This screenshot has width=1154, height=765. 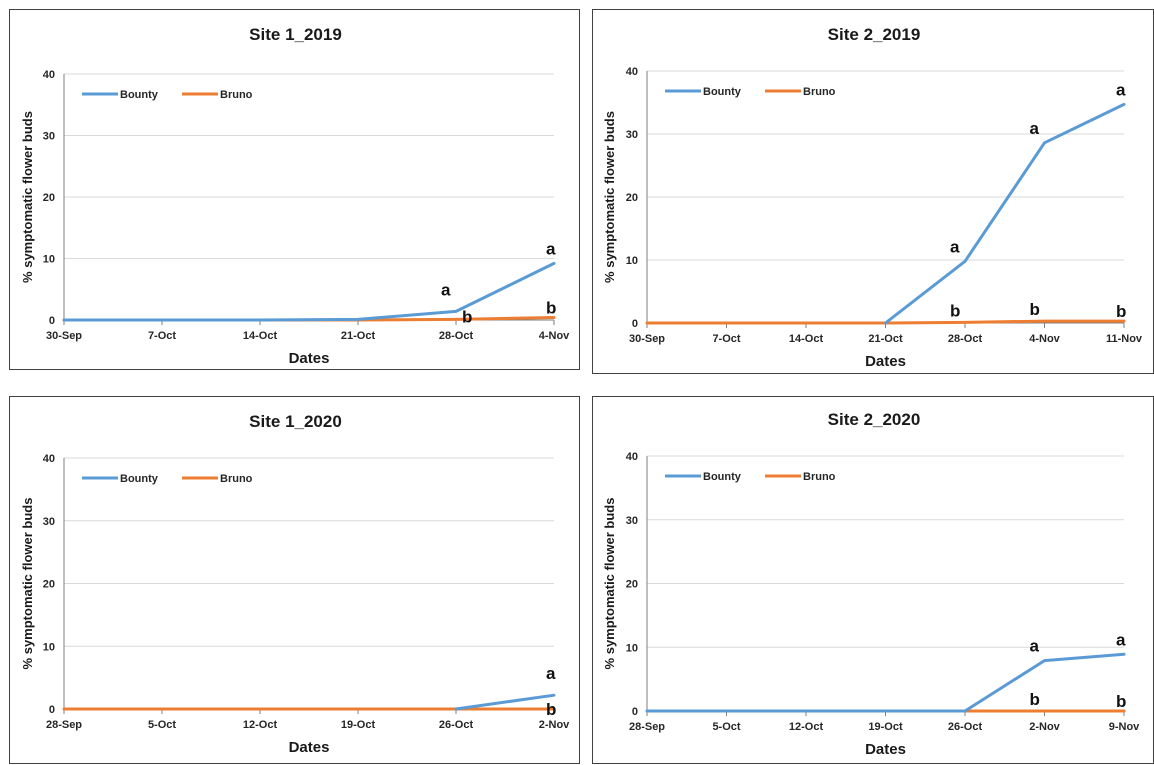 What do you see at coordinates (874, 34) in the screenshot?
I see `chart-title: Site 2_2019` at bounding box center [874, 34].